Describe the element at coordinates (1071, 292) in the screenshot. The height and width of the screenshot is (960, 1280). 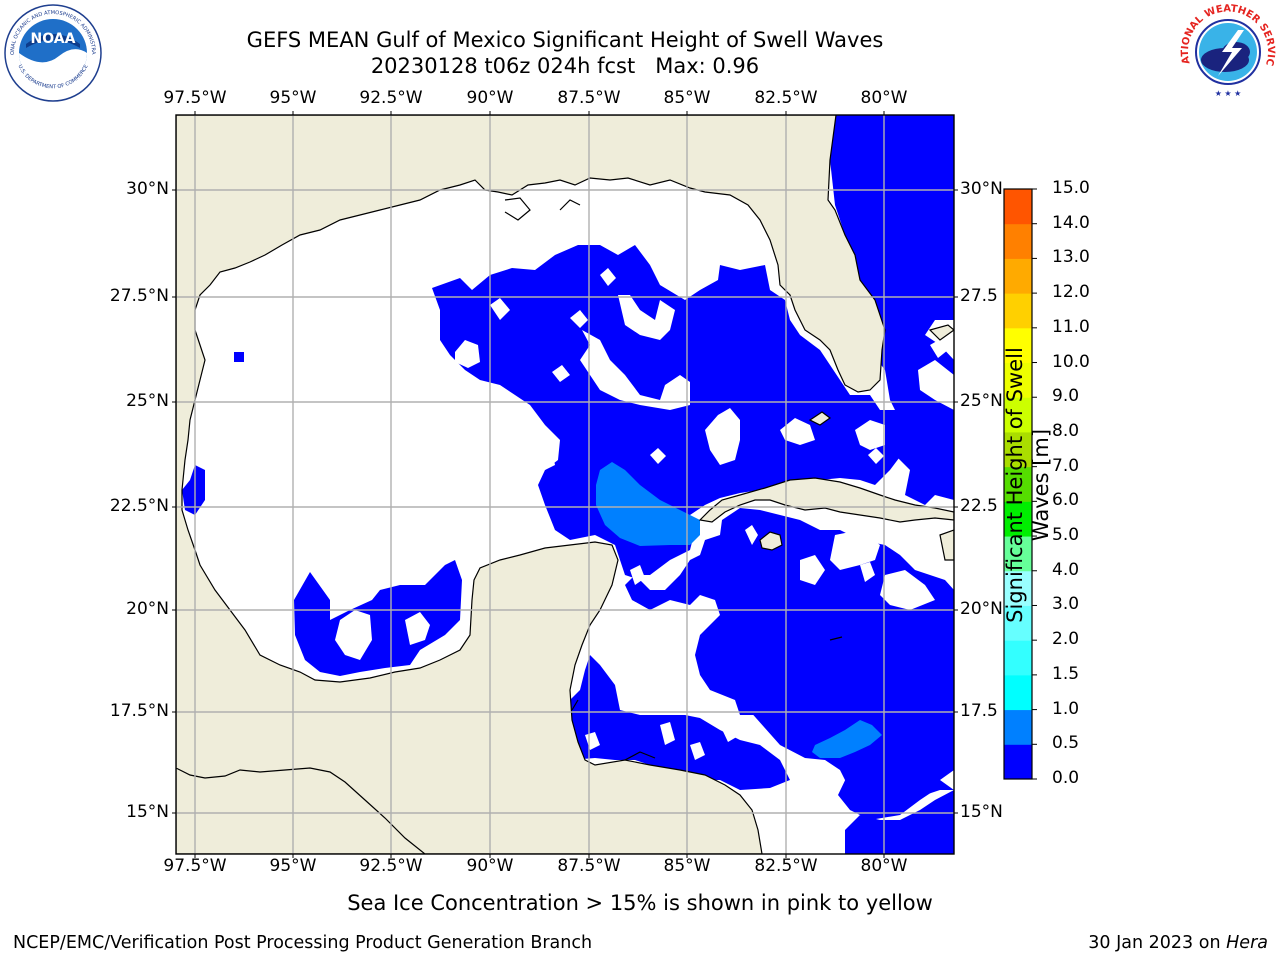
I see `colorbar-tick-label: 12.0` at that location.